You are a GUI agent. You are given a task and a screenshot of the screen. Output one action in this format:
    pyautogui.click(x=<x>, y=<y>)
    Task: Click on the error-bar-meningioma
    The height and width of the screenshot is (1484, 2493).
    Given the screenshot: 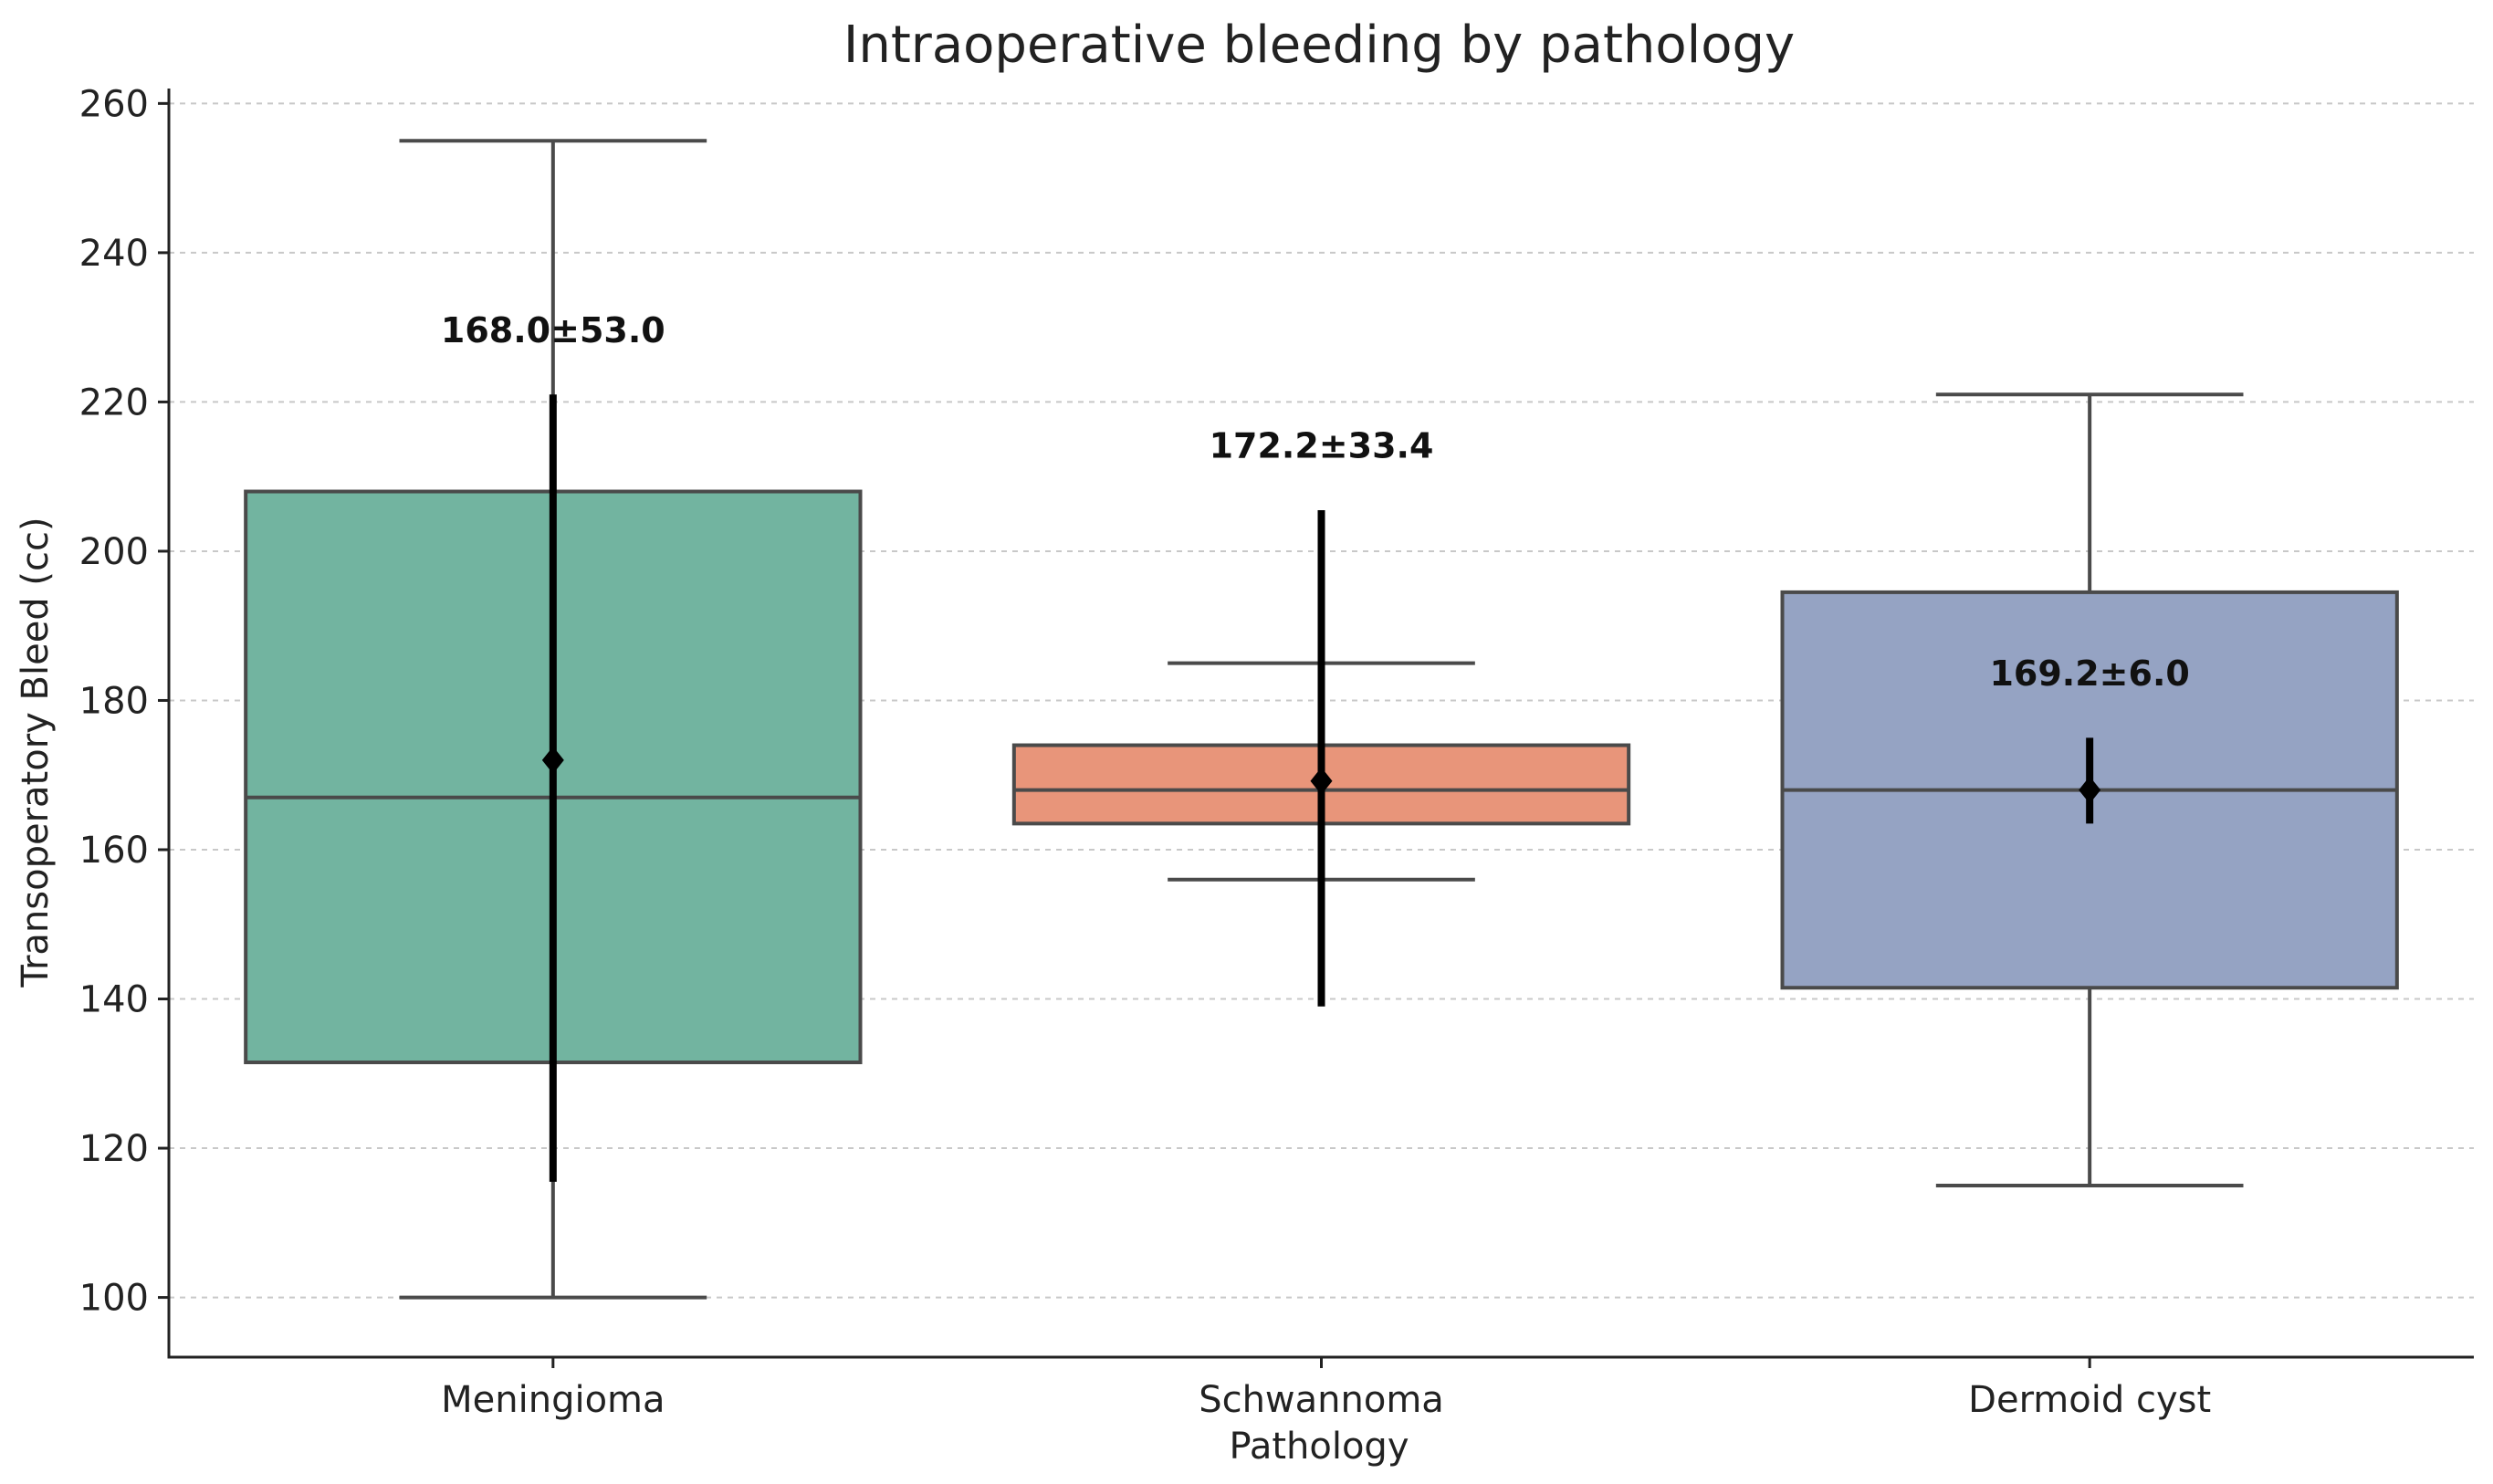 What is the action you would take?
    pyautogui.click(x=552, y=788)
    